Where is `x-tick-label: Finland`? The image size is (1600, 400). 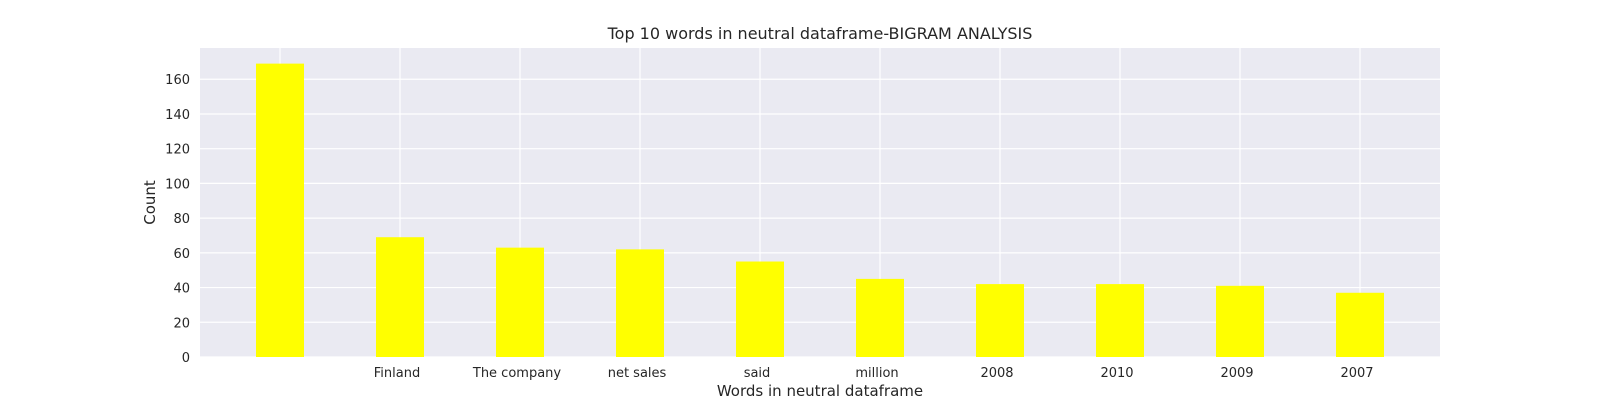 x-tick-label: Finland is located at coordinates (397, 373).